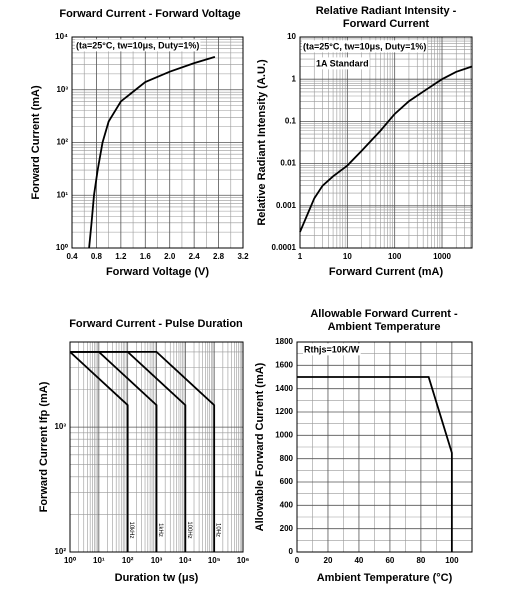 The height and width of the screenshot is (595, 509). Describe the element at coordinates (287, 528) in the screenshot. I see `y-tick-label: 200` at that location.